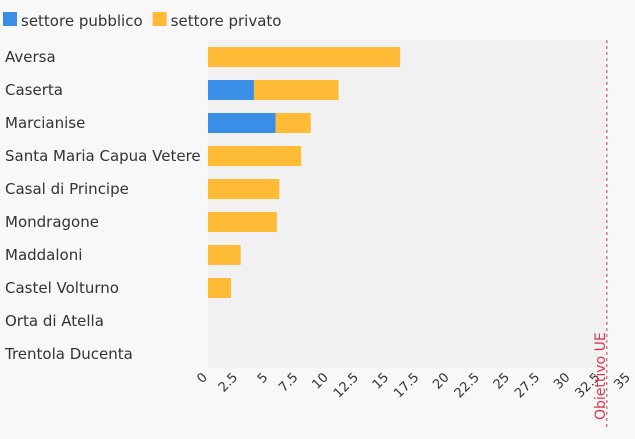 The height and width of the screenshot is (439, 635). I want to click on category-label: Caserta, so click(34, 90).